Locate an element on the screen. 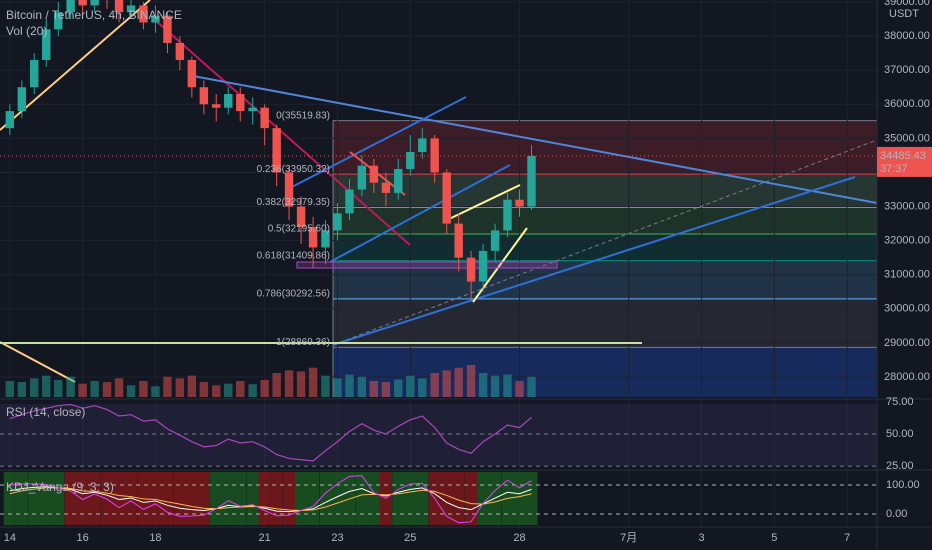  fib-label: 0.5(32195.60) is located at coordinates (299, 229).